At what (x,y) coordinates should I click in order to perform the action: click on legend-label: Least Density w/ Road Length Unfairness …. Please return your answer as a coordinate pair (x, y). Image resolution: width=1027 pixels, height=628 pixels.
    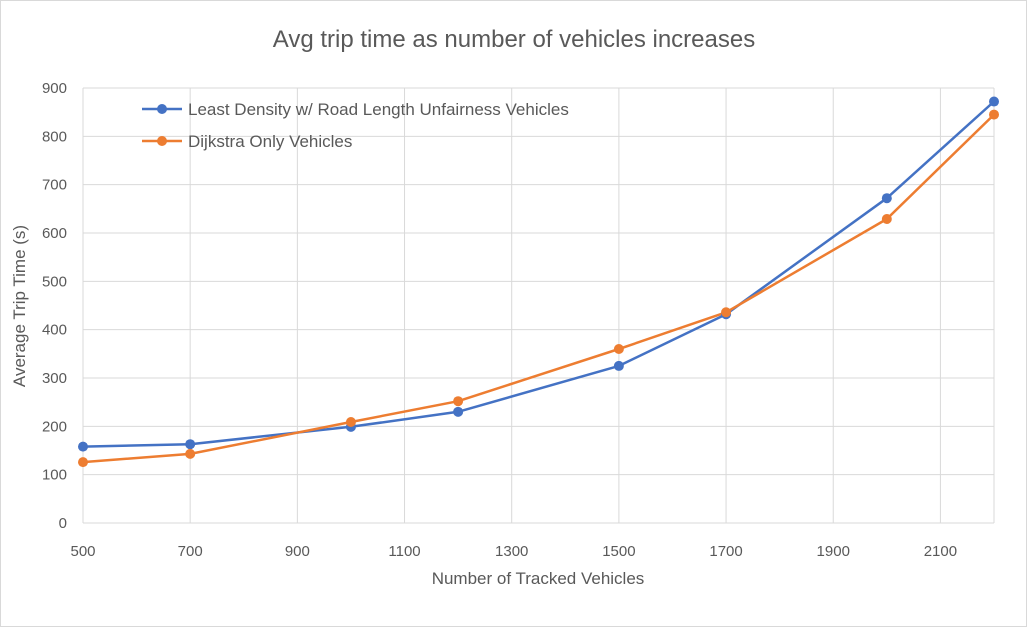
    Looking at the image, I should click on (378, 109).